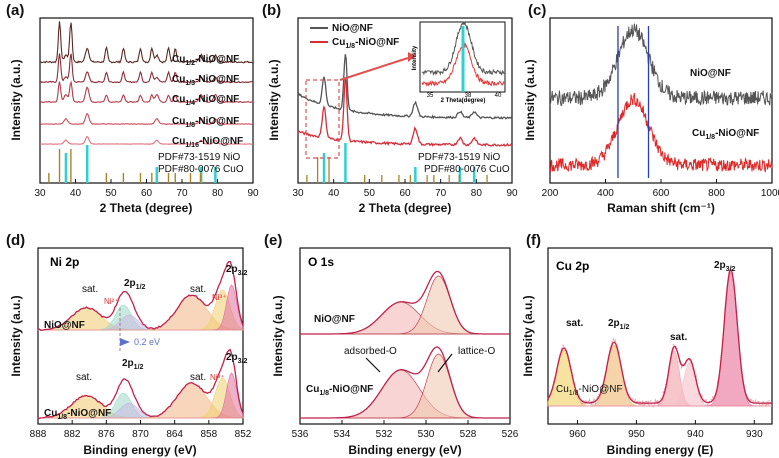  I want to click on e-sample-2: Cu1/8-NiO@NF, so click(339, 390).